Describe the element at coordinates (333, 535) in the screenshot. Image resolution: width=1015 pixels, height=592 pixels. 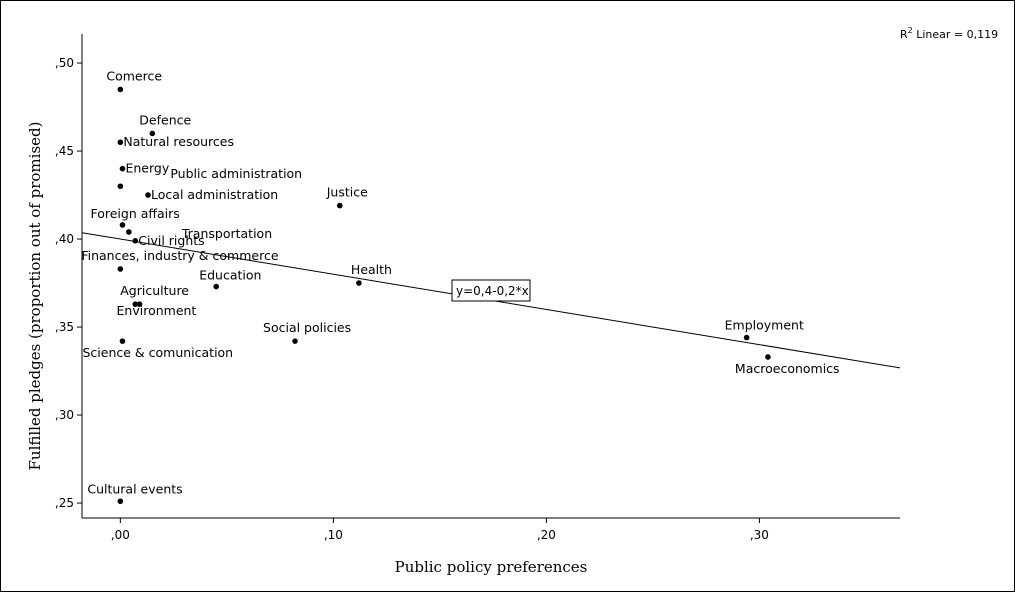
I see `x-tick-label: ,10` at that location.